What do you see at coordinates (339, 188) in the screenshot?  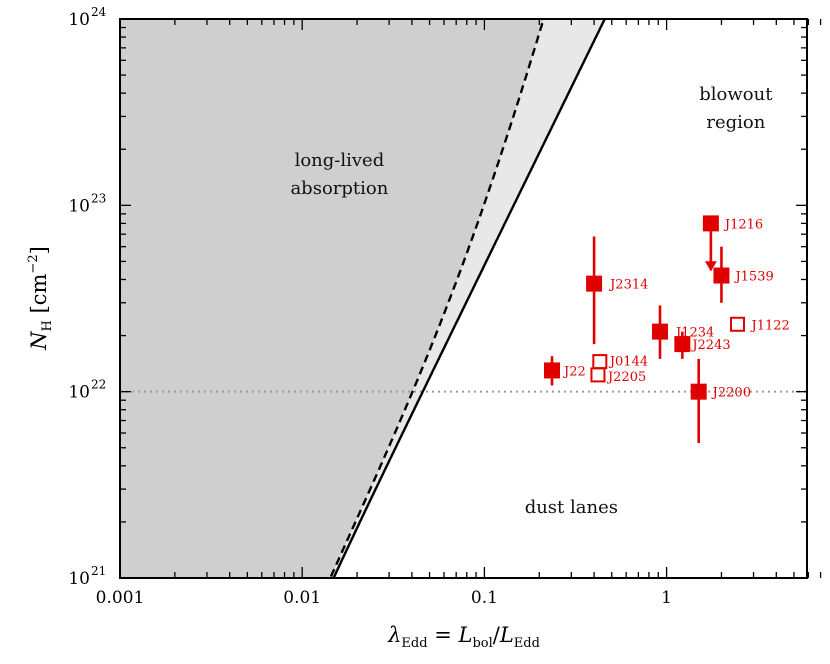 I see `region-label-absorption: absorption` at bounding box center [339, 188].